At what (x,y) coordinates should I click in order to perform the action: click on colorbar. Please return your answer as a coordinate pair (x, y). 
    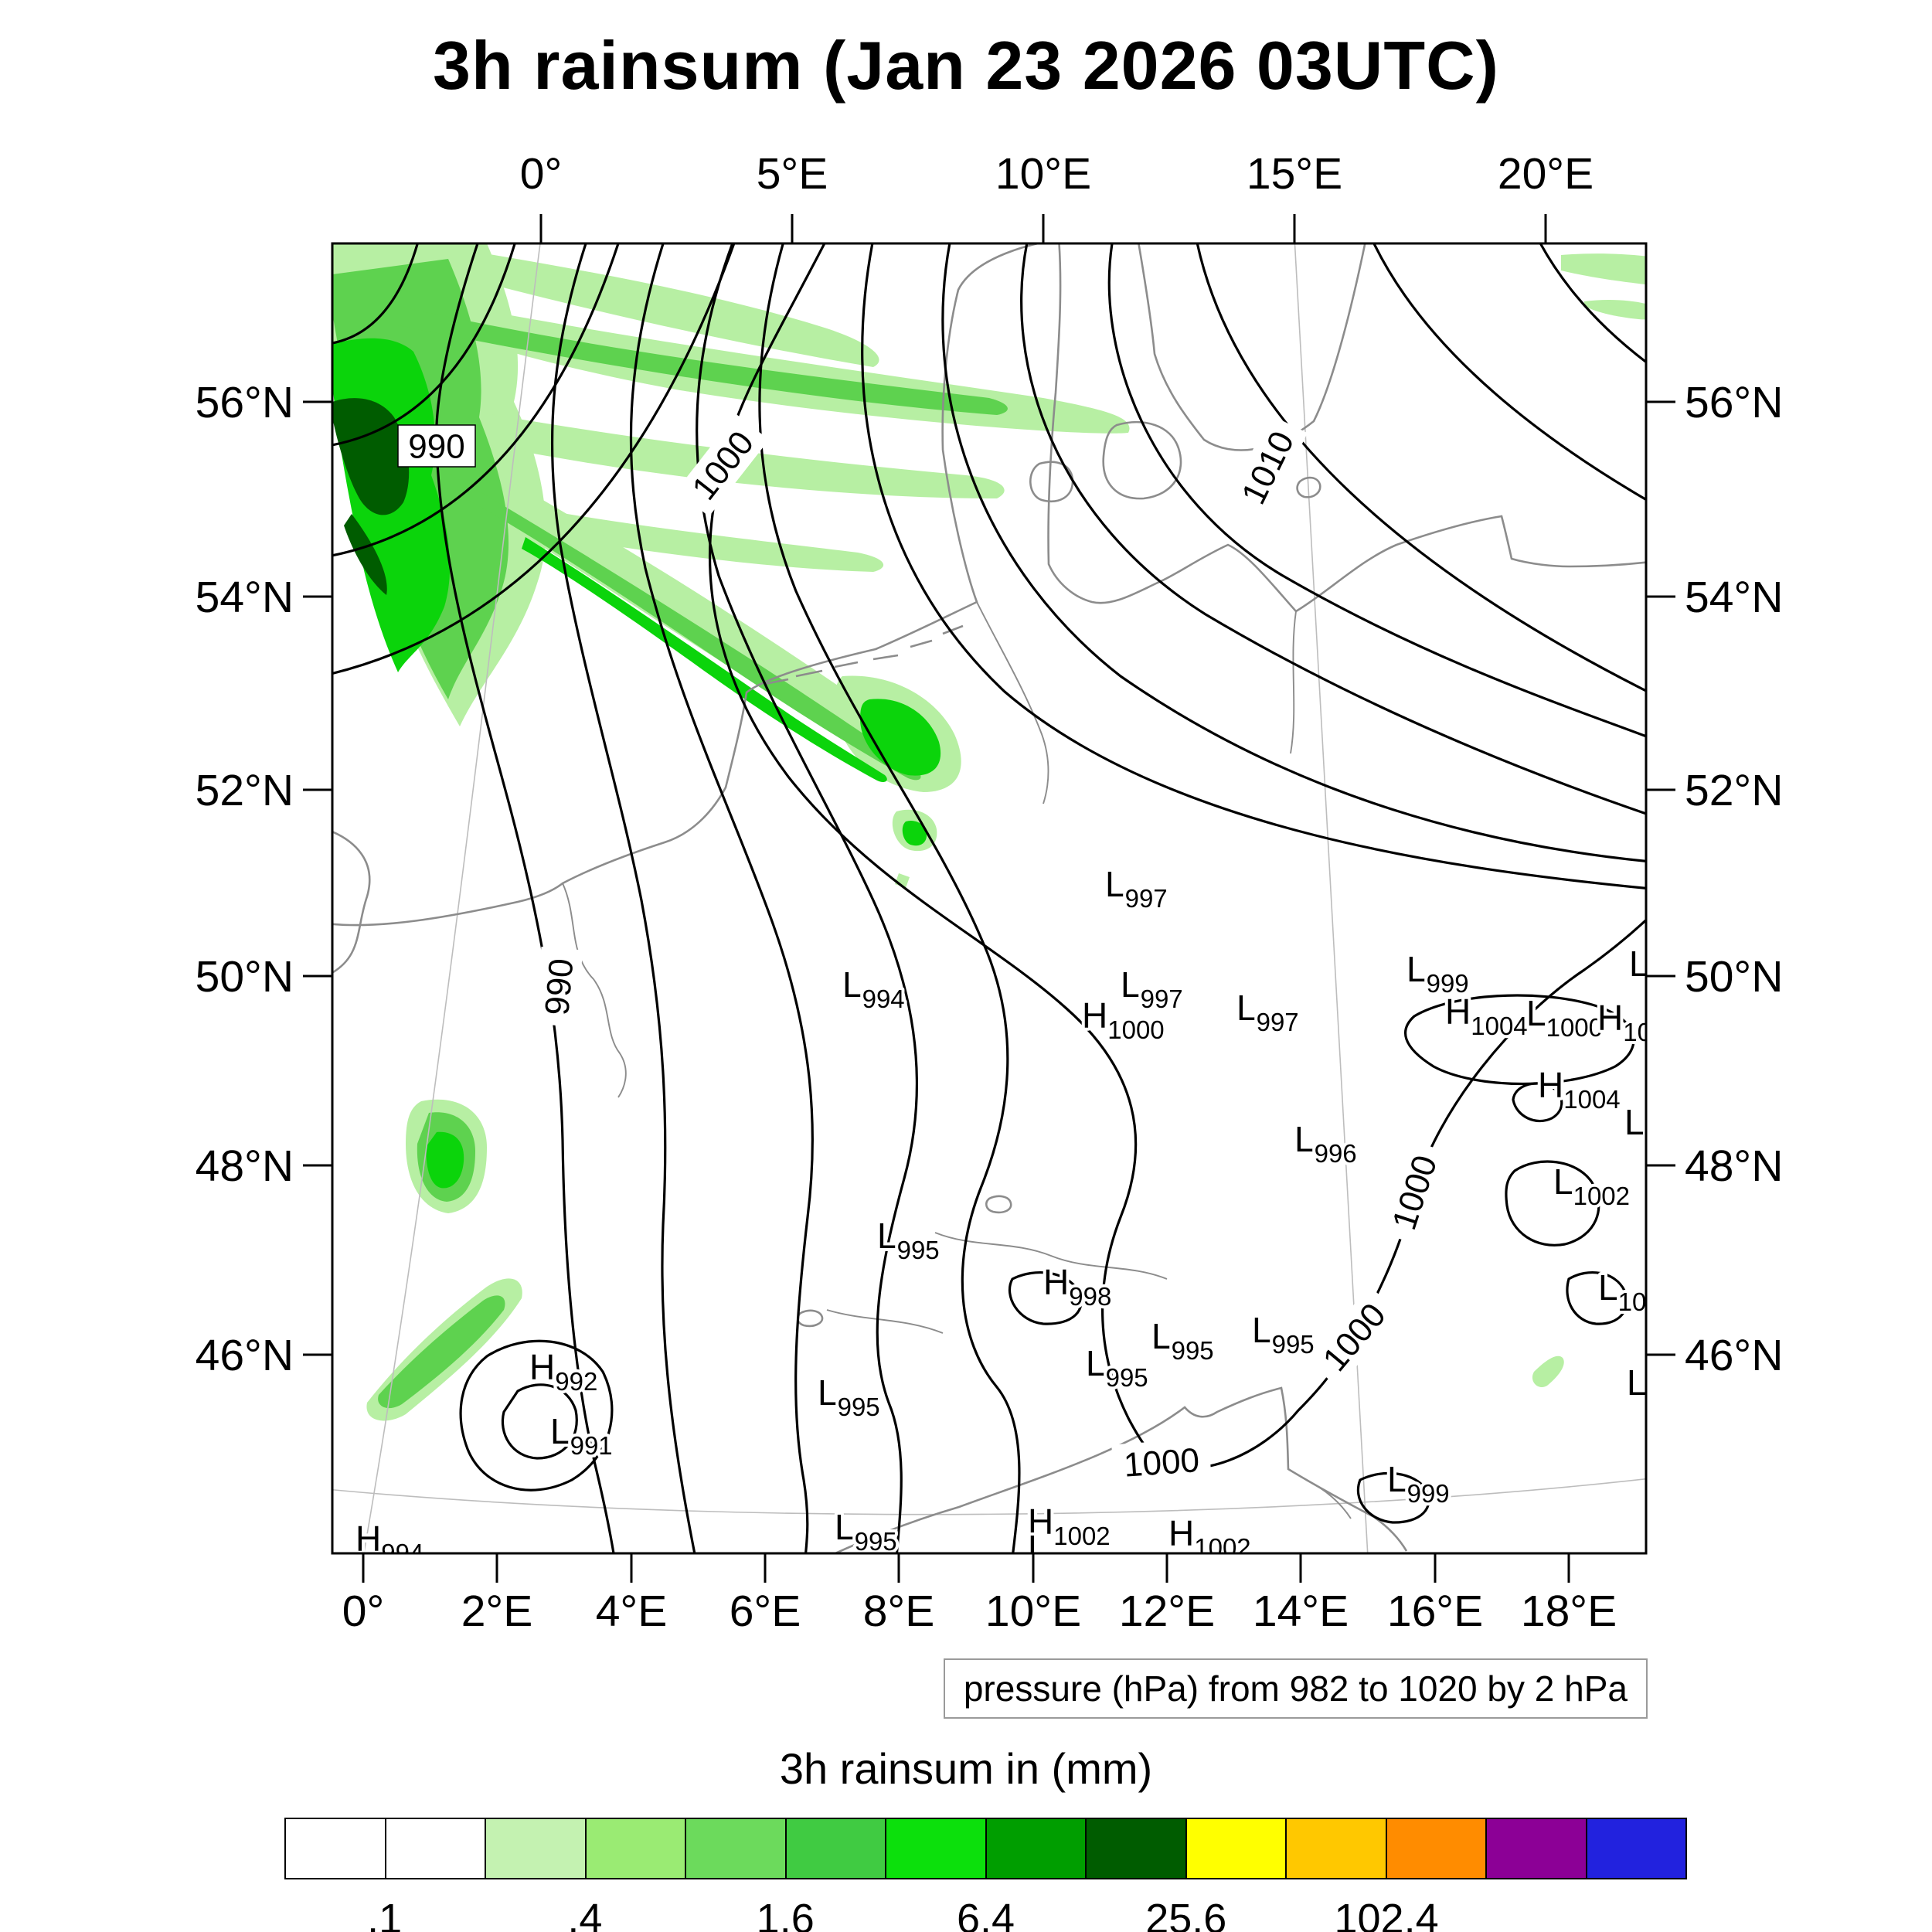
    Looking at the image, I should click on (985, 1849).